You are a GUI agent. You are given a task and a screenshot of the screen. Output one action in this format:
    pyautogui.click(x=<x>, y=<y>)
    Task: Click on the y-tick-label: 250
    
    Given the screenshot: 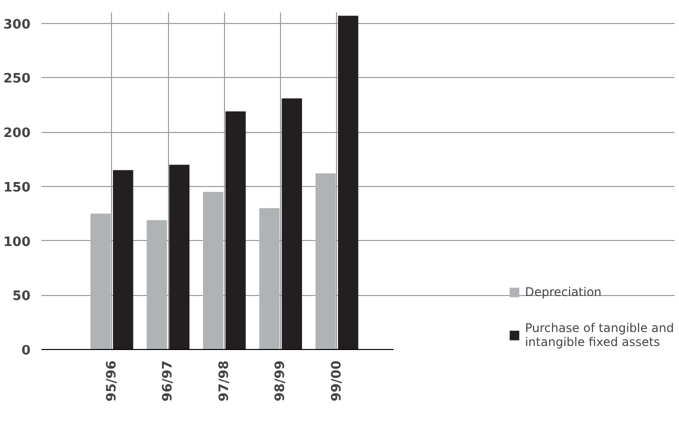 What is the action you would take?
    pyautogui.click(x=17, y=79)
    